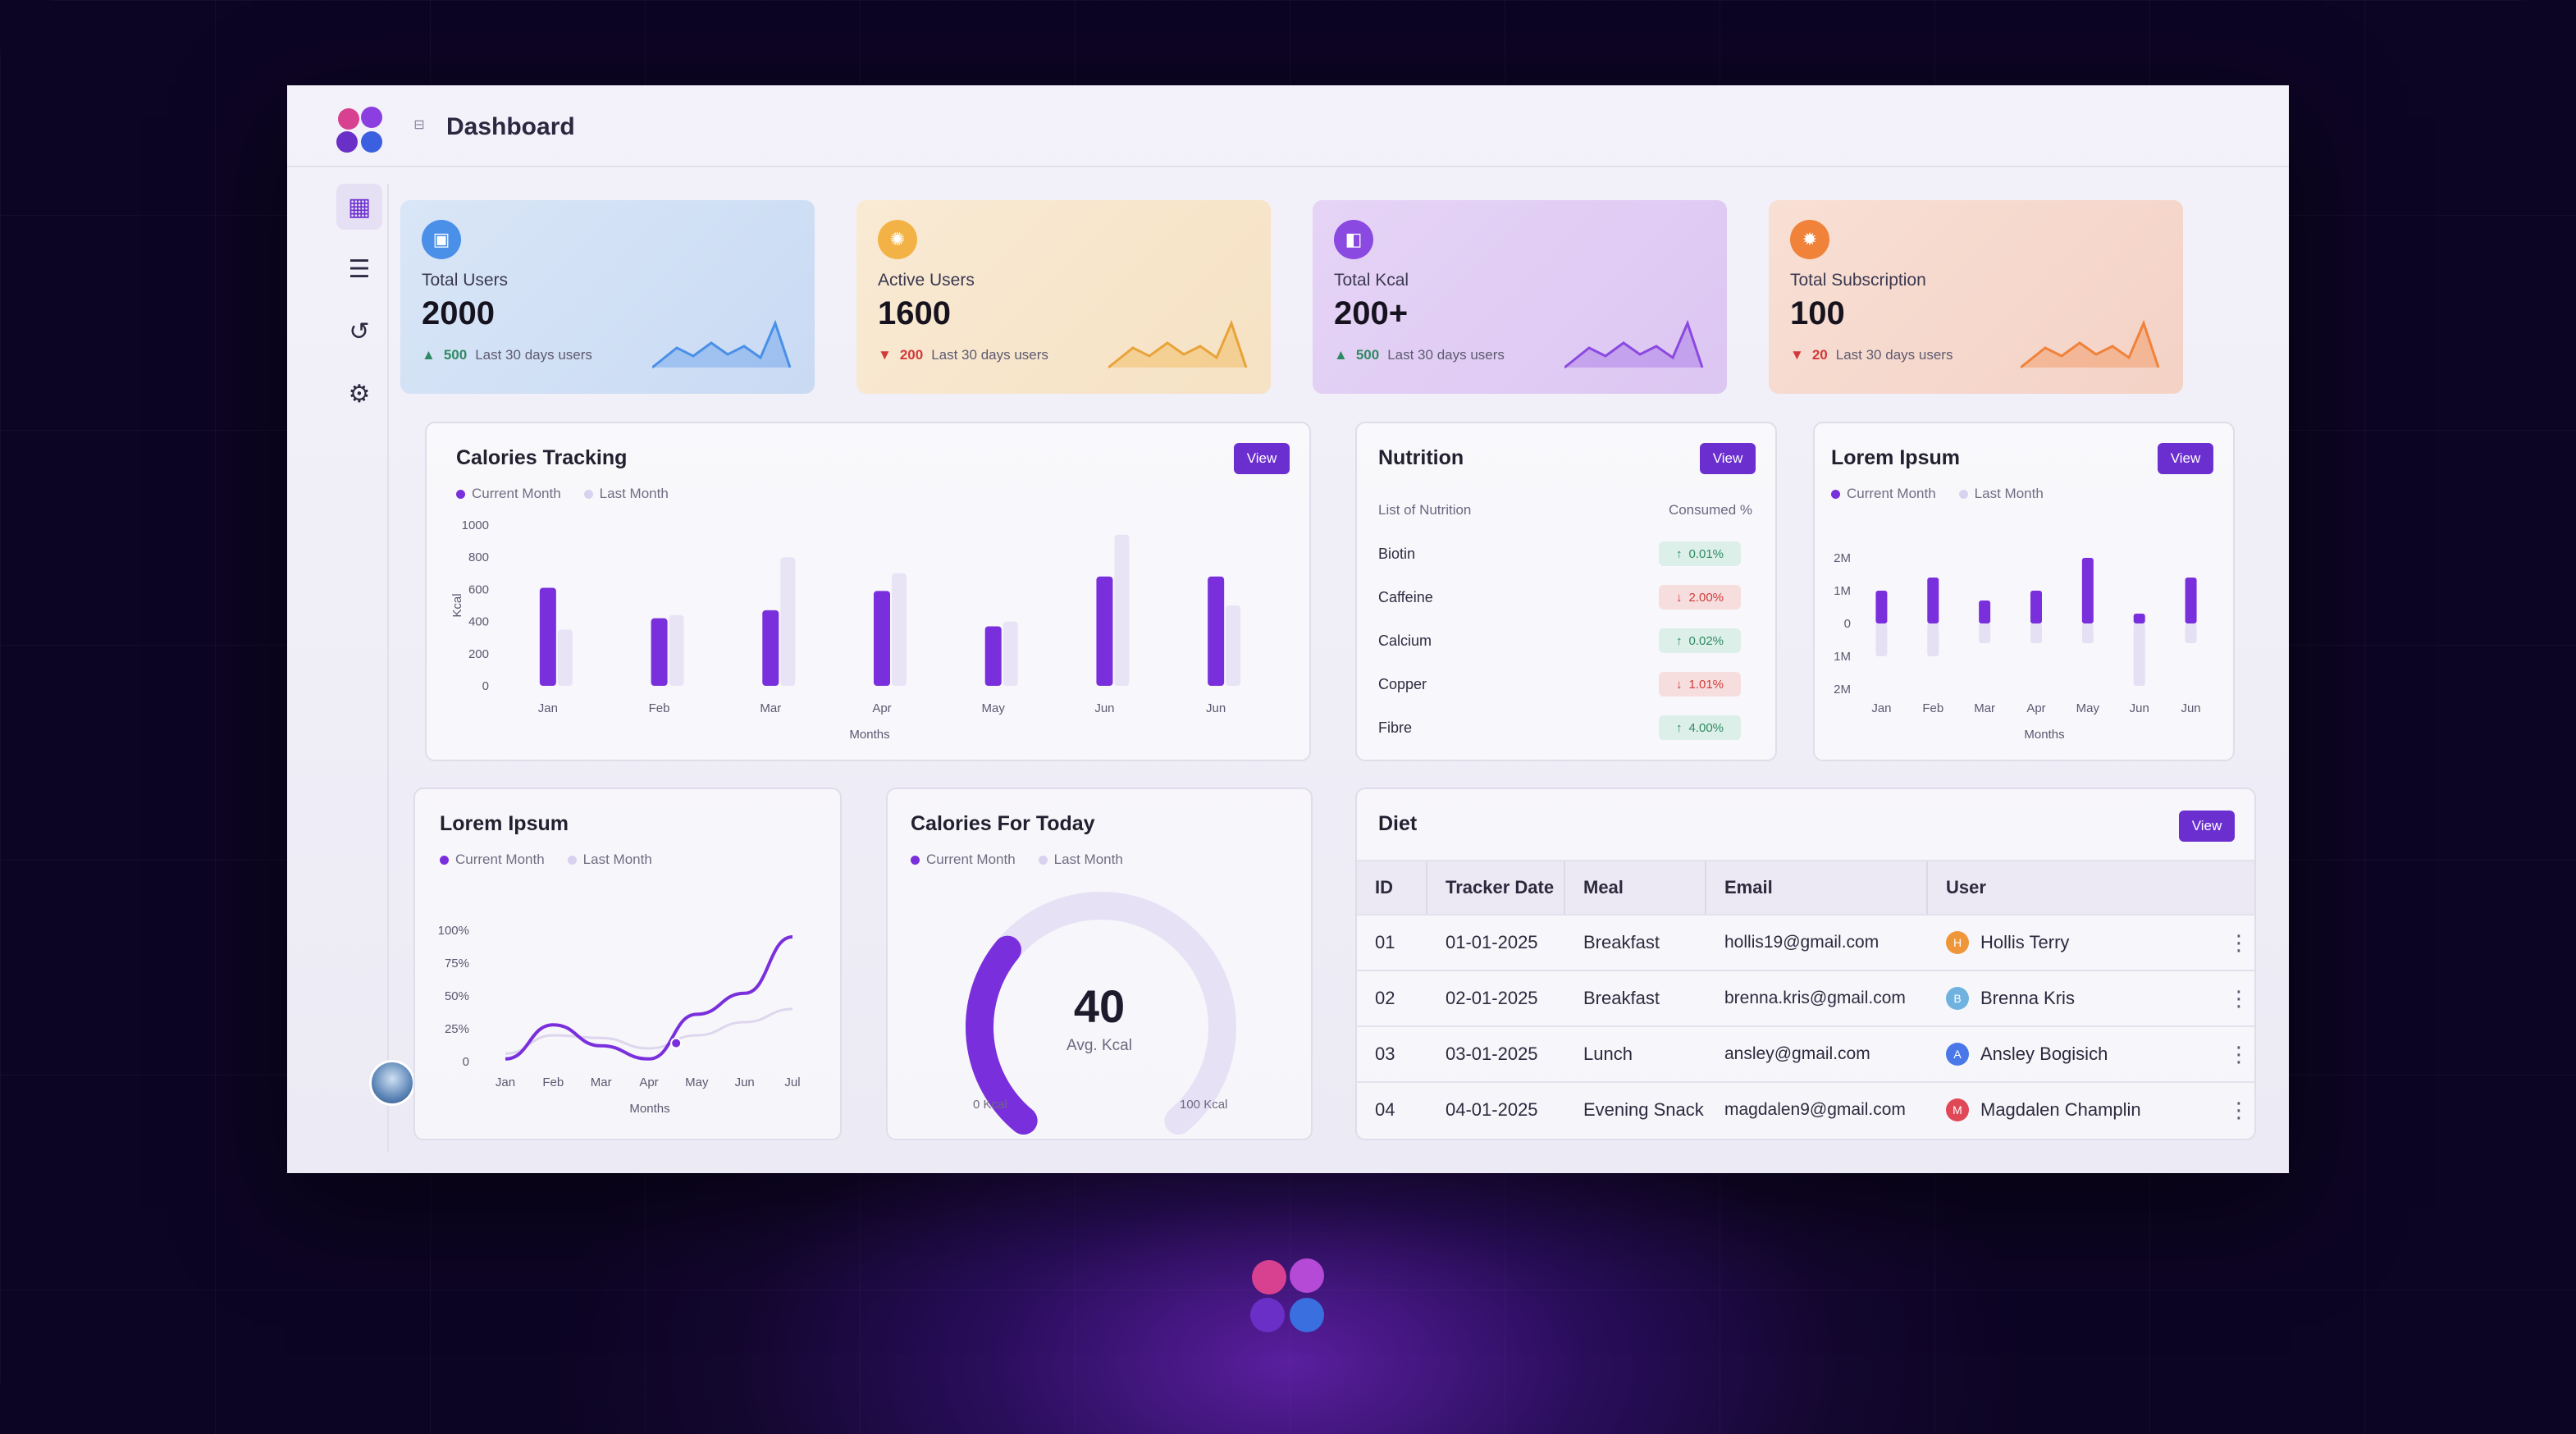 The height and width of the screenshot is (1434, 2576). I want to click on calorie-gauge, so click(1101, 1013).